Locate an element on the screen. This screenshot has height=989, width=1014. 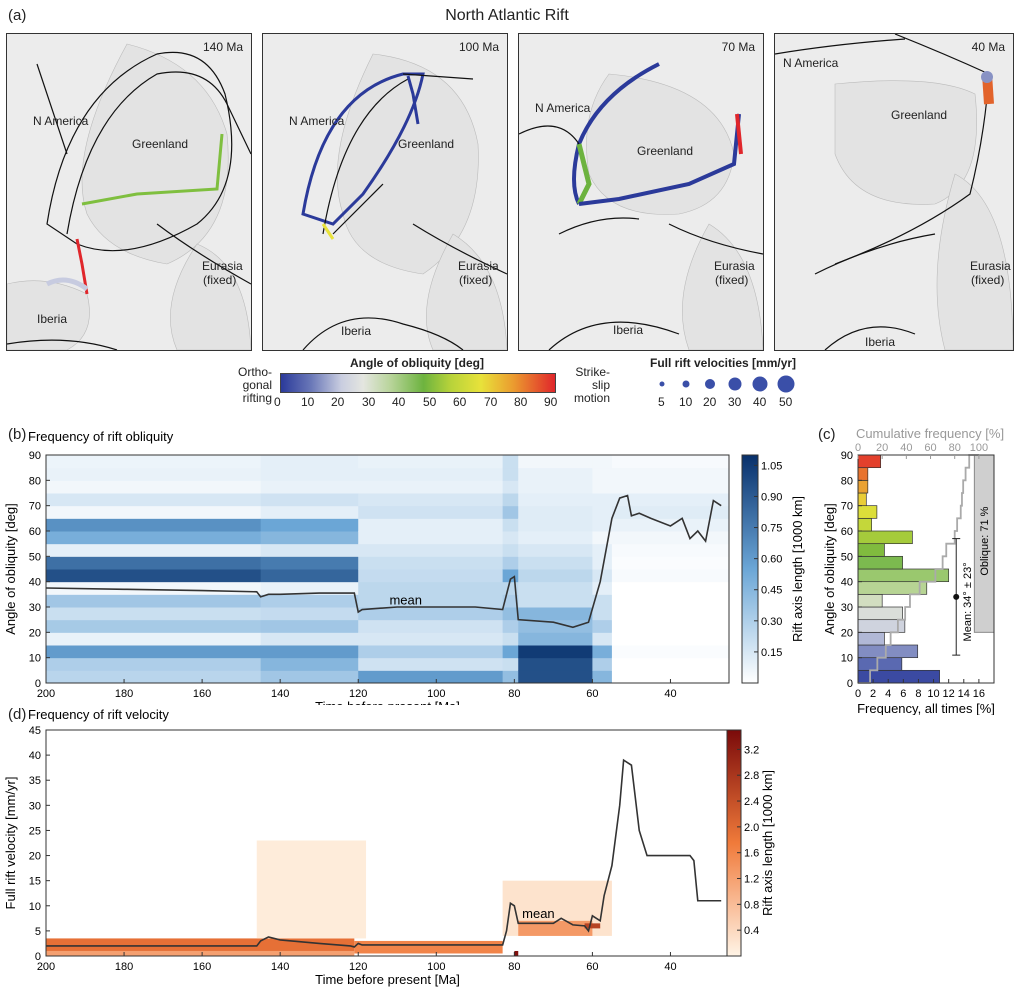
colorbar-left-label: Ortho- gonal rifting is located at coordinates (248, 385).